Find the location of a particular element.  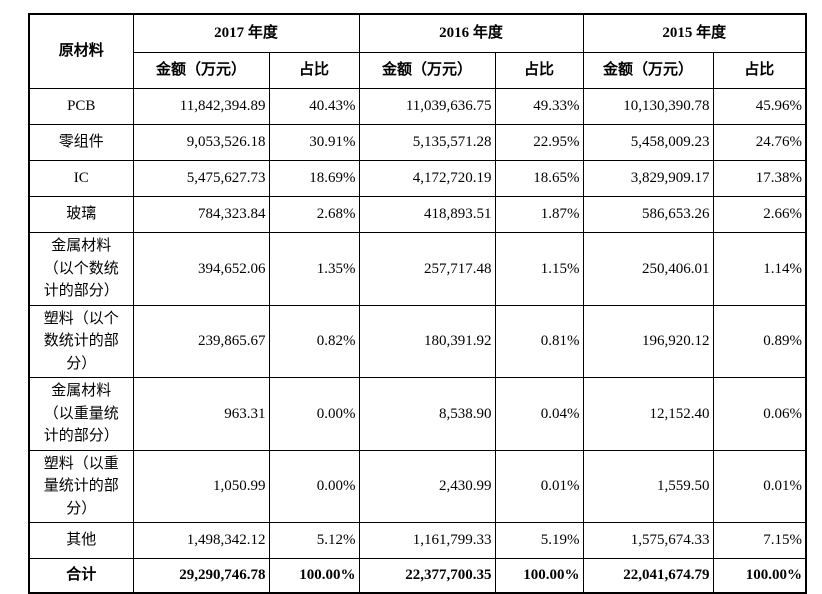

ratio-cell: 22.95% is located at coordinates (539, 142).